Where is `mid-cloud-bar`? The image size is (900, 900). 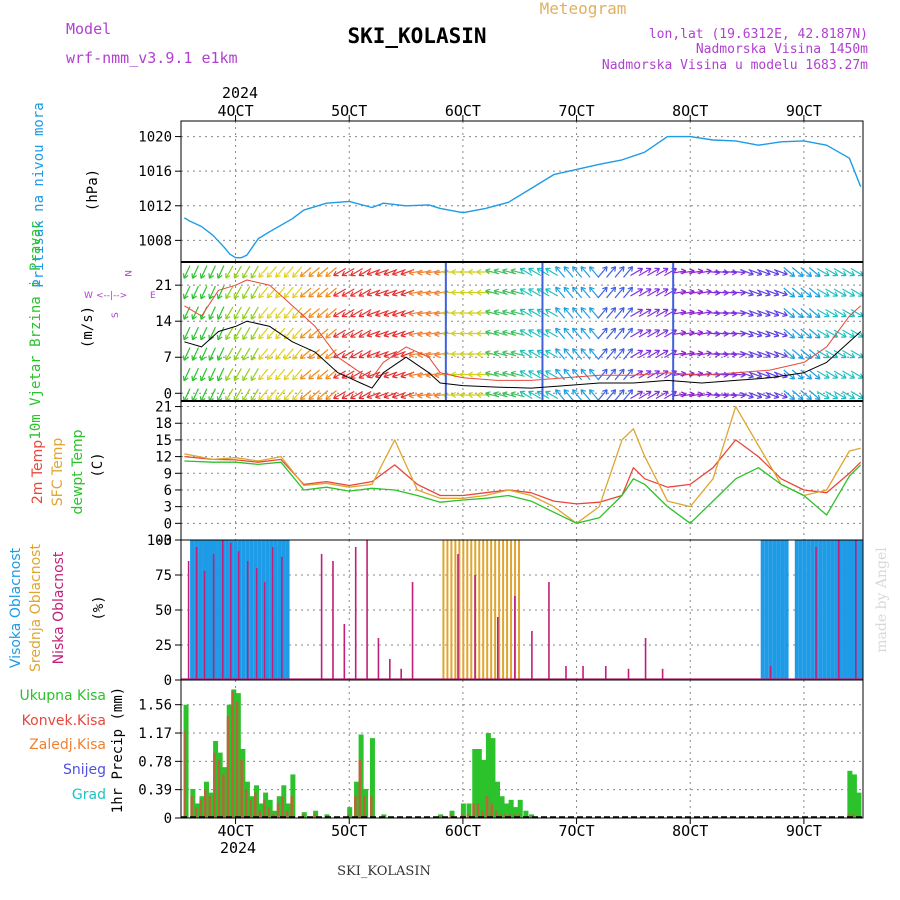
mid-cloud-bar is located at coordinates (459, 610).